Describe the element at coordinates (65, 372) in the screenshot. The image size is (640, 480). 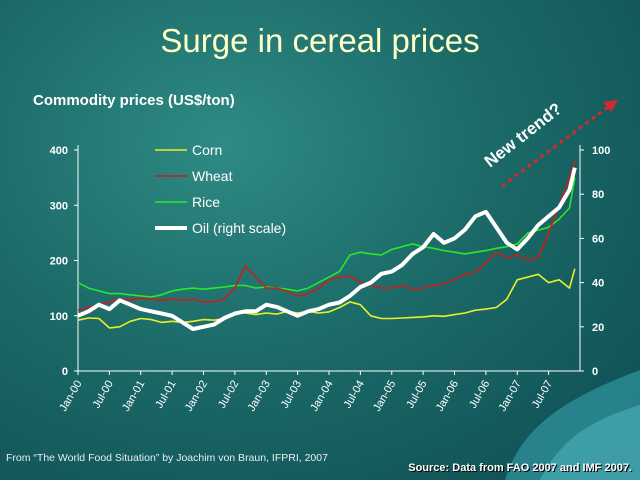
I see `y-left-tick-label: 0` at that location.